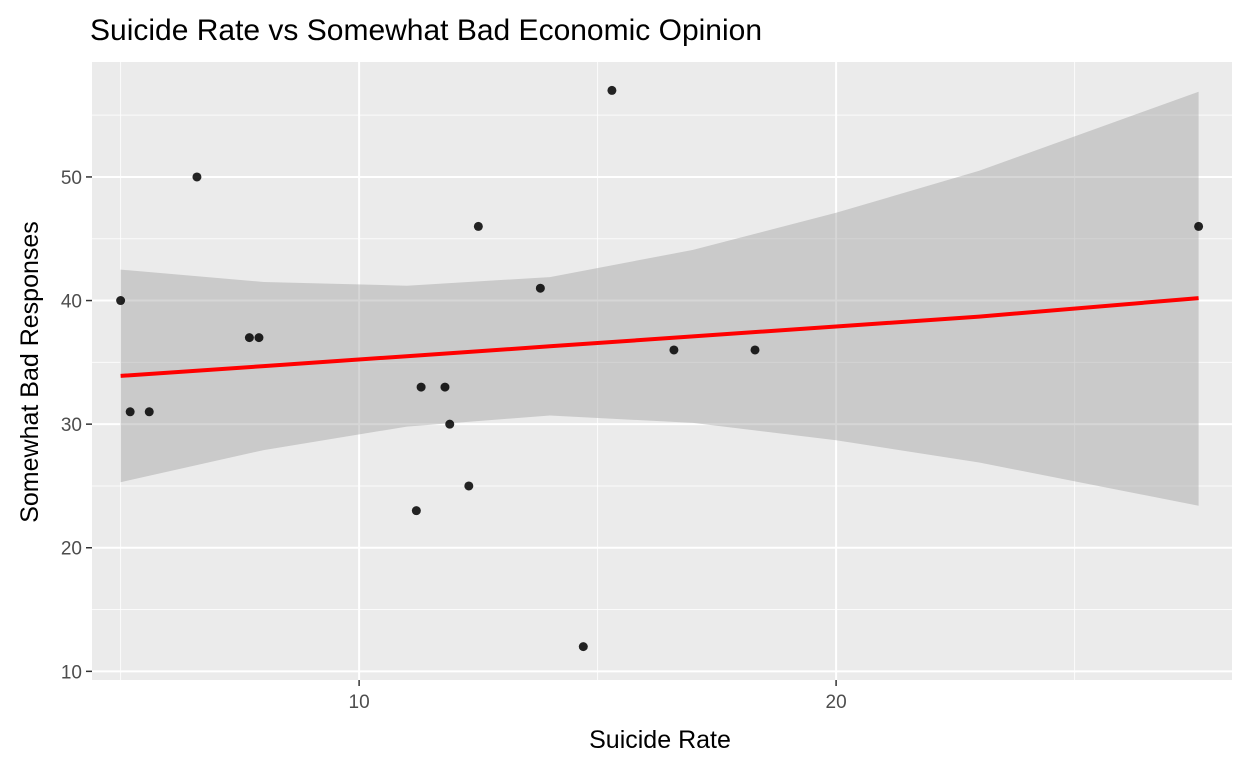 The height and width of the screenshot is (768, 1248). What do you see at coordinates (71, 302) in the screenshot?
I see `y-tick-label: 40` at bounding box center [71, 302].